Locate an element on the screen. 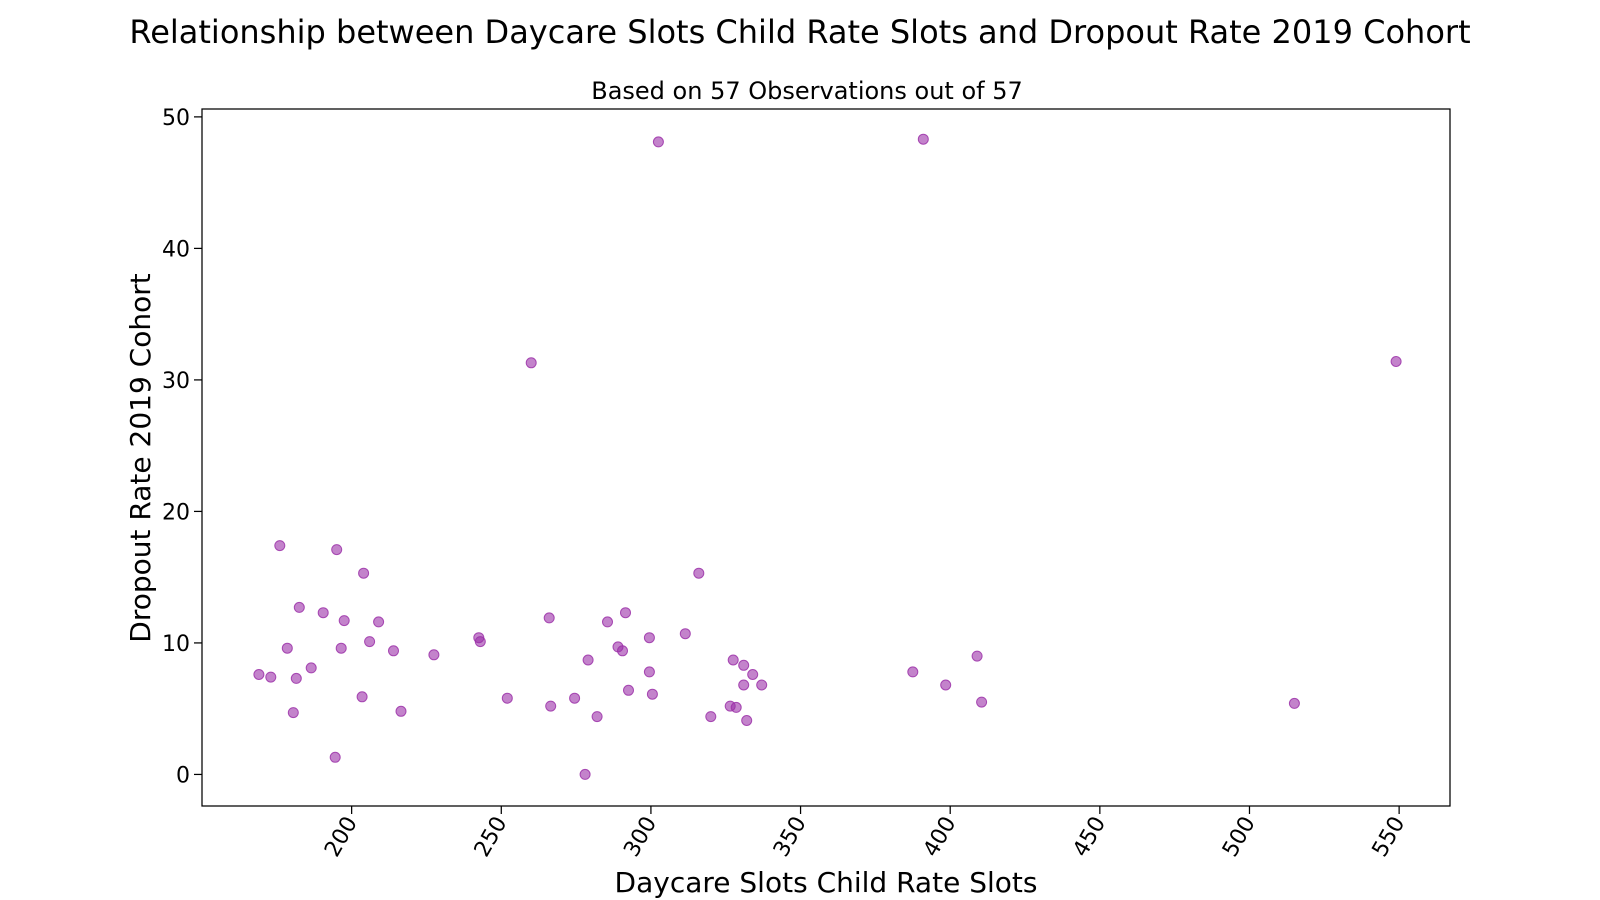 The width and height of the screenshot is (1600, 900). x-tick-label: 500 is located at coordinates (1239, 837).